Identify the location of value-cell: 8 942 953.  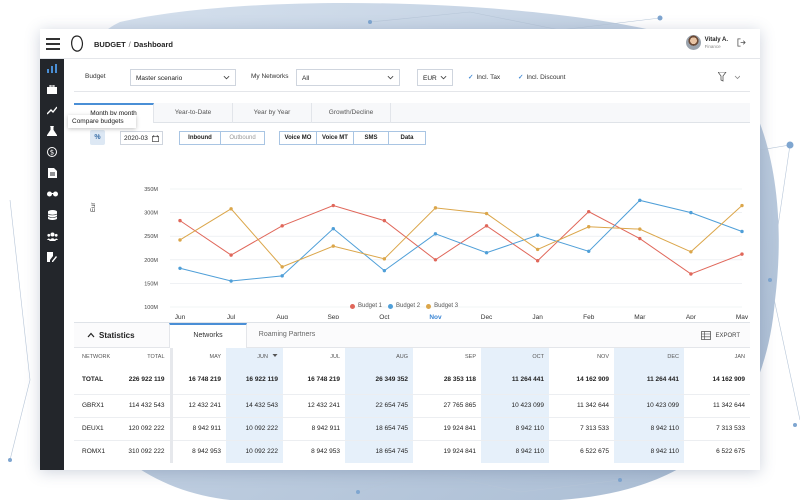
(198, 451).